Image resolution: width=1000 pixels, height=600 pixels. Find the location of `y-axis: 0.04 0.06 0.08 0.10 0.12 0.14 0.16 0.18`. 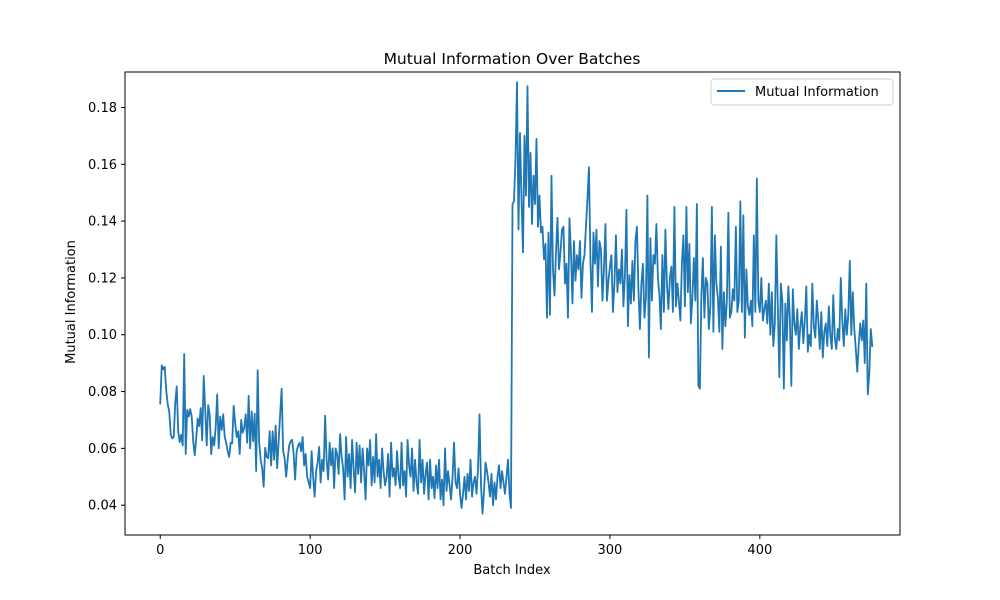

y-axis: 0.04 0.06 0.08 0.10 0.12 0.14 0.16 0.18 is located at coordinates (106, 307).